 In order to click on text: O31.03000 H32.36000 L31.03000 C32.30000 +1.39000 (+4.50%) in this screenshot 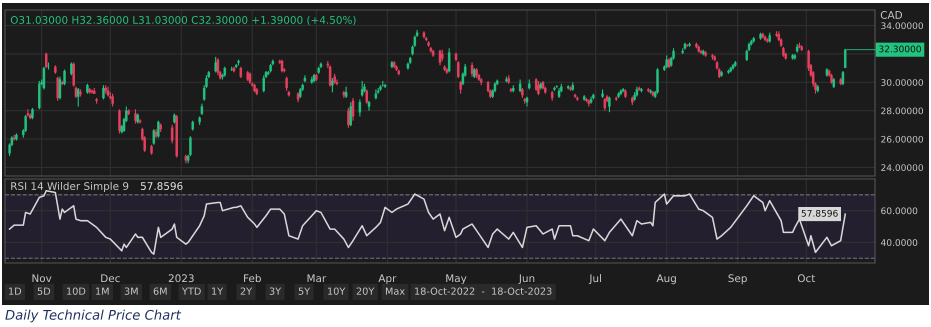, I will do `click(183, 21)`.